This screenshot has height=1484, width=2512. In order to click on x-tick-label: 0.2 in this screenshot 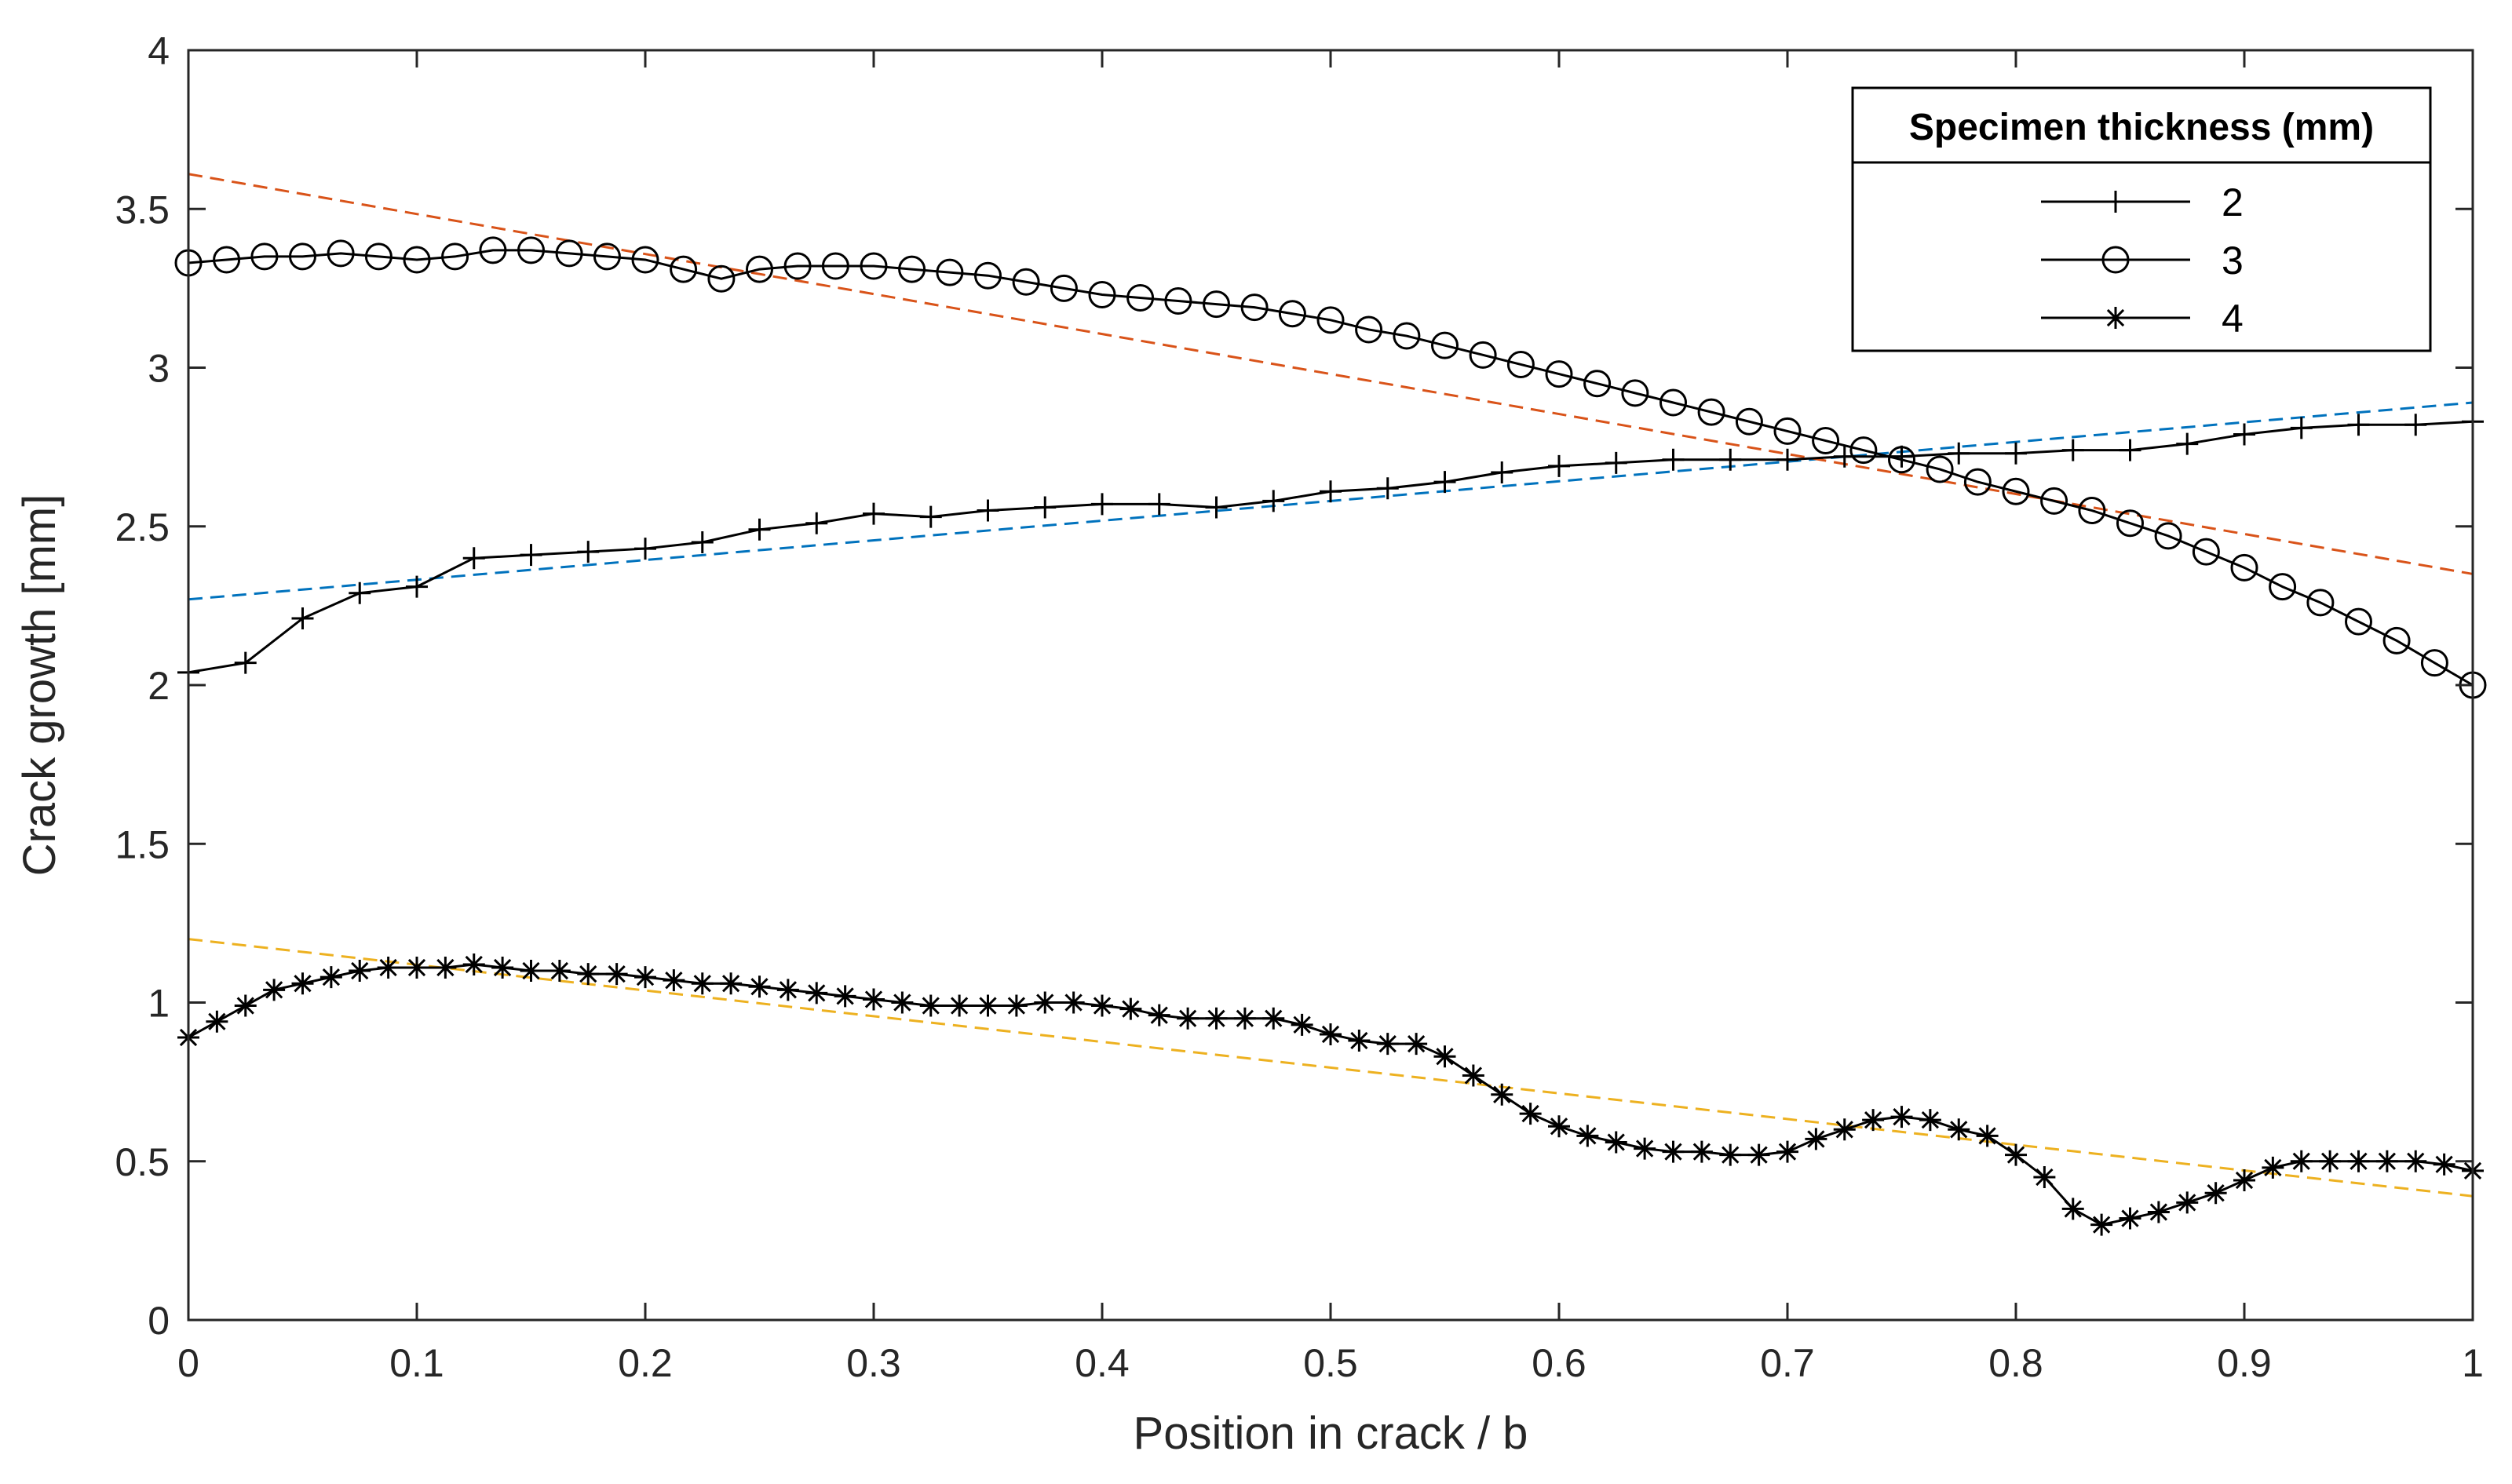, I will do `click(645, 1363)`.